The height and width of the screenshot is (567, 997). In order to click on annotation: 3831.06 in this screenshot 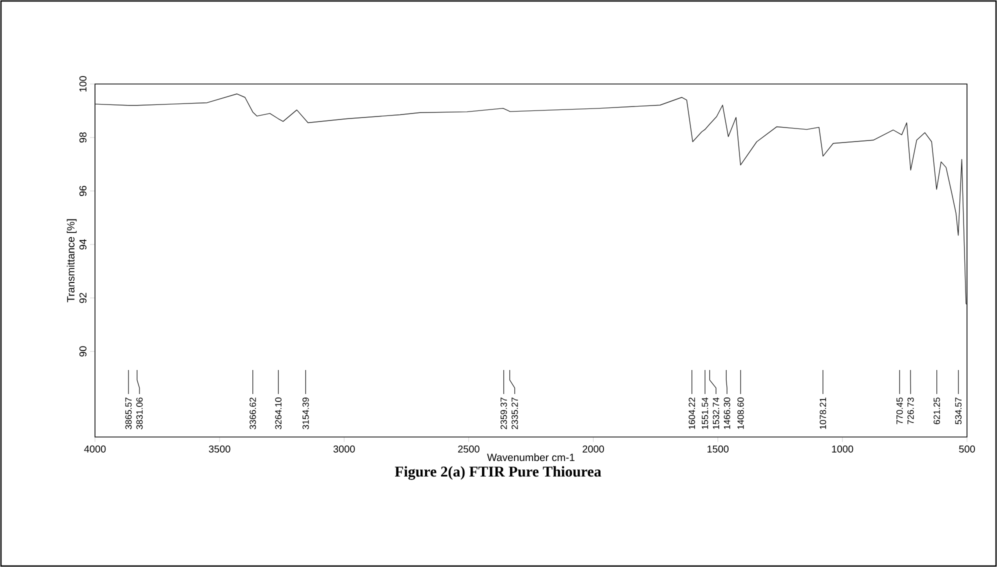, I will do `click(139, 414)`.